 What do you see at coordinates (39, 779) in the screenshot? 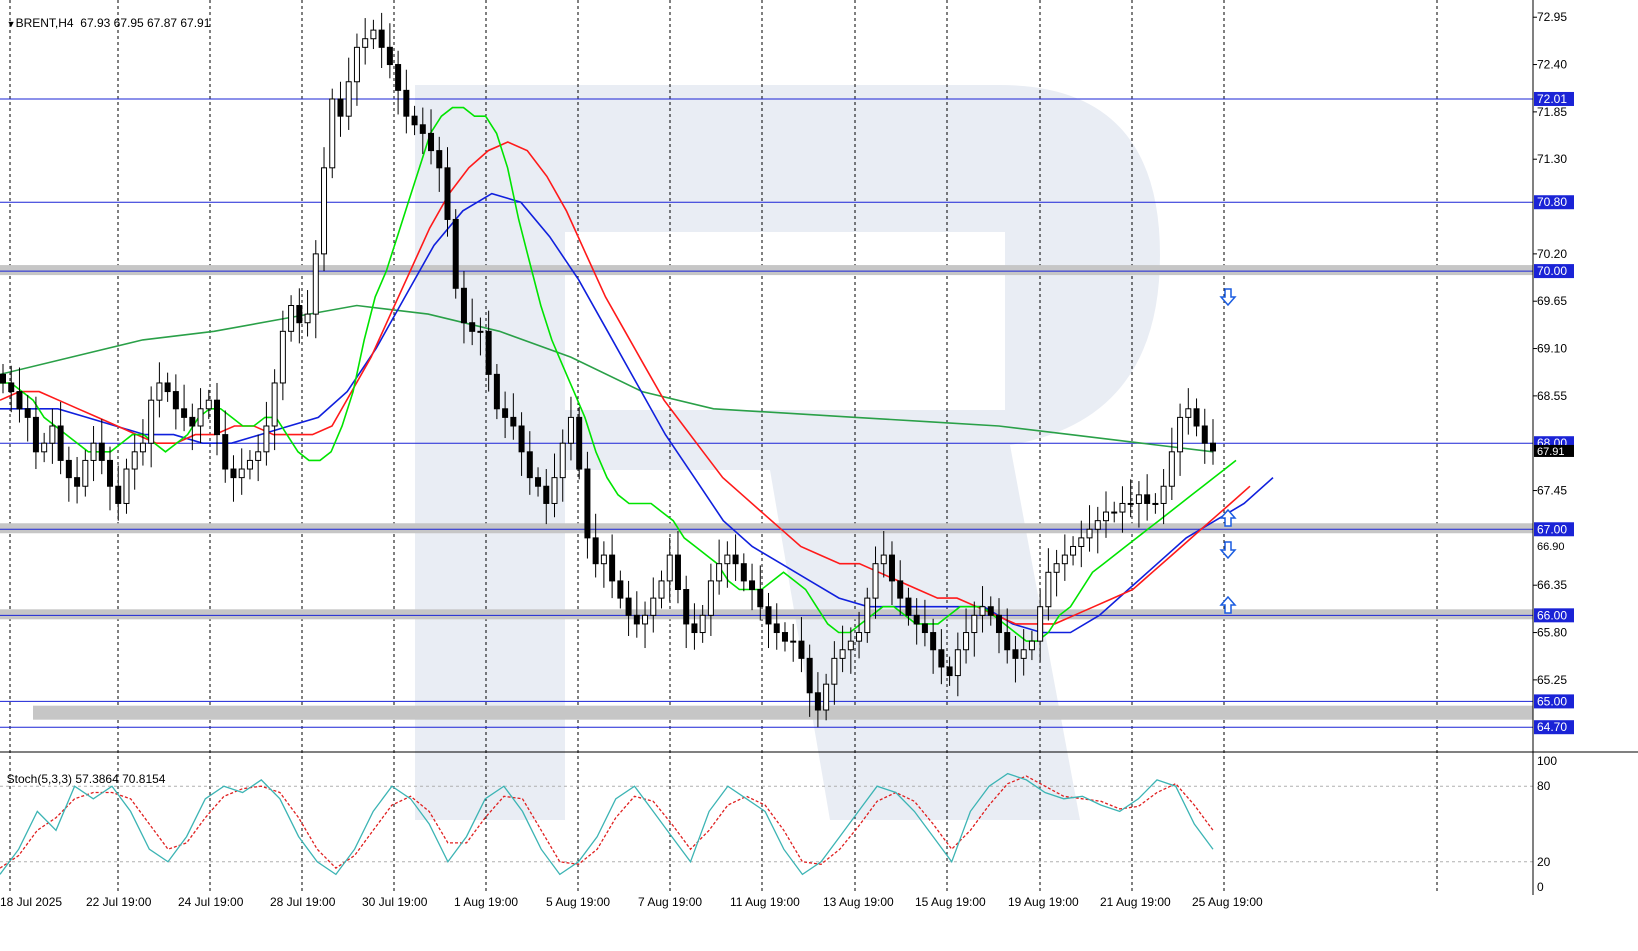
I see `stoch-label: Stoch(5,3,3)` at bounding box center [39, 779].